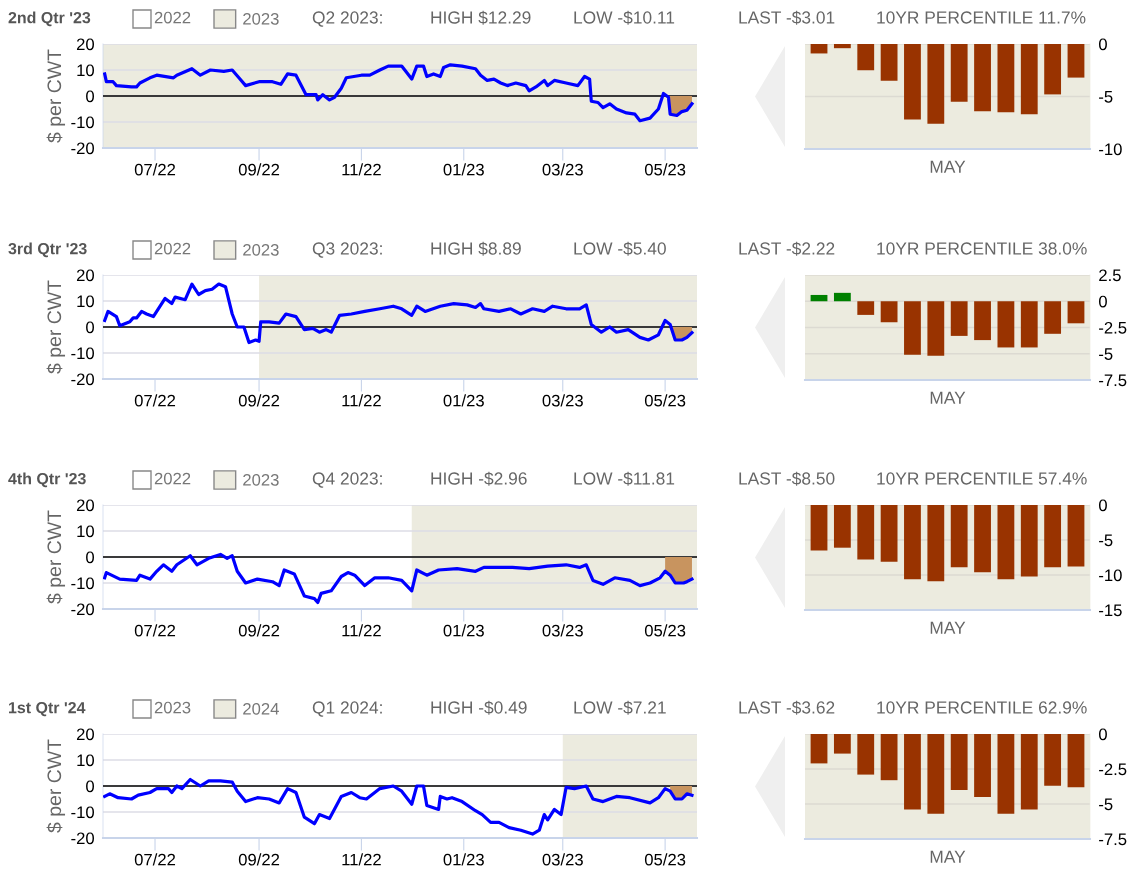  What do you see at coordinates (620, 248) in the screenshot?
I see `text: LOW -$5.40` at bounding box center [620, 248].